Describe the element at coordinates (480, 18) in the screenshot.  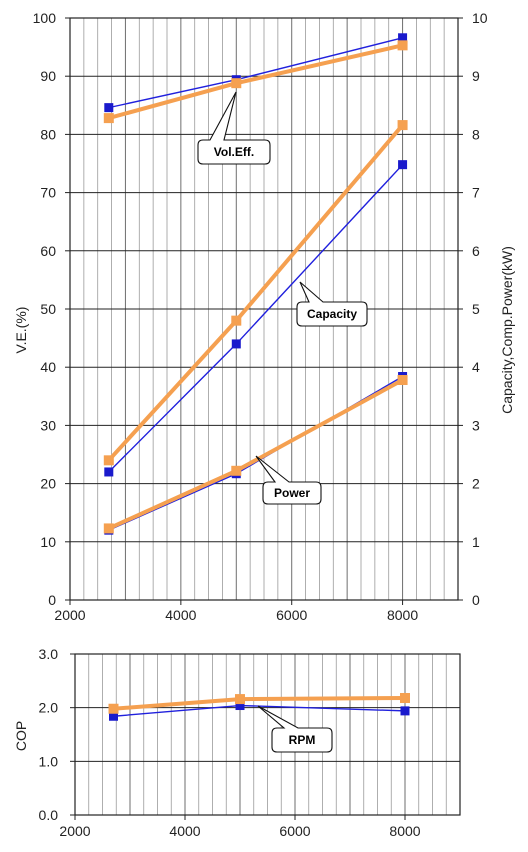
I see `y2-tick-label: 10` at that location.